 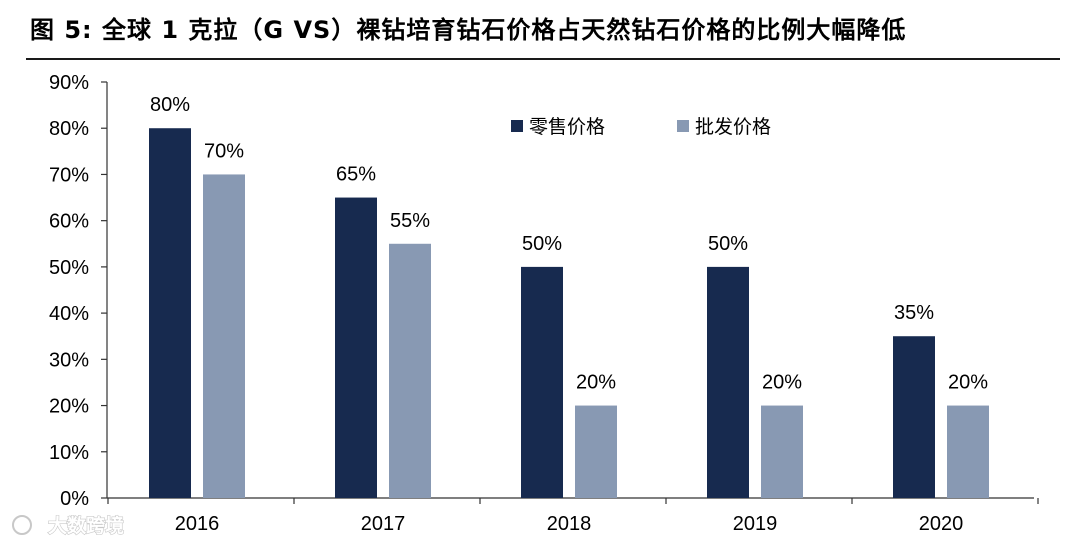 I want to click on y-tick-label: 40%, so click(x=69, y=314).